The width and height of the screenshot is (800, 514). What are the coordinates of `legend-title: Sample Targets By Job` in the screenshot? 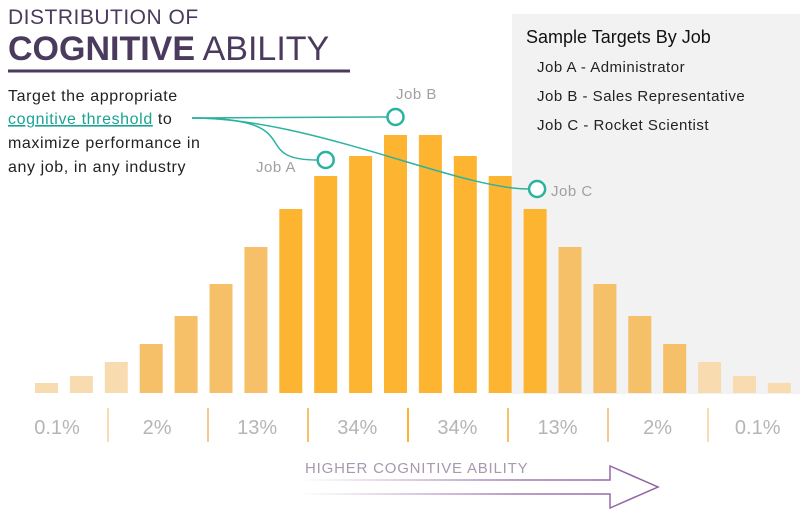 It's located at (618, 37).